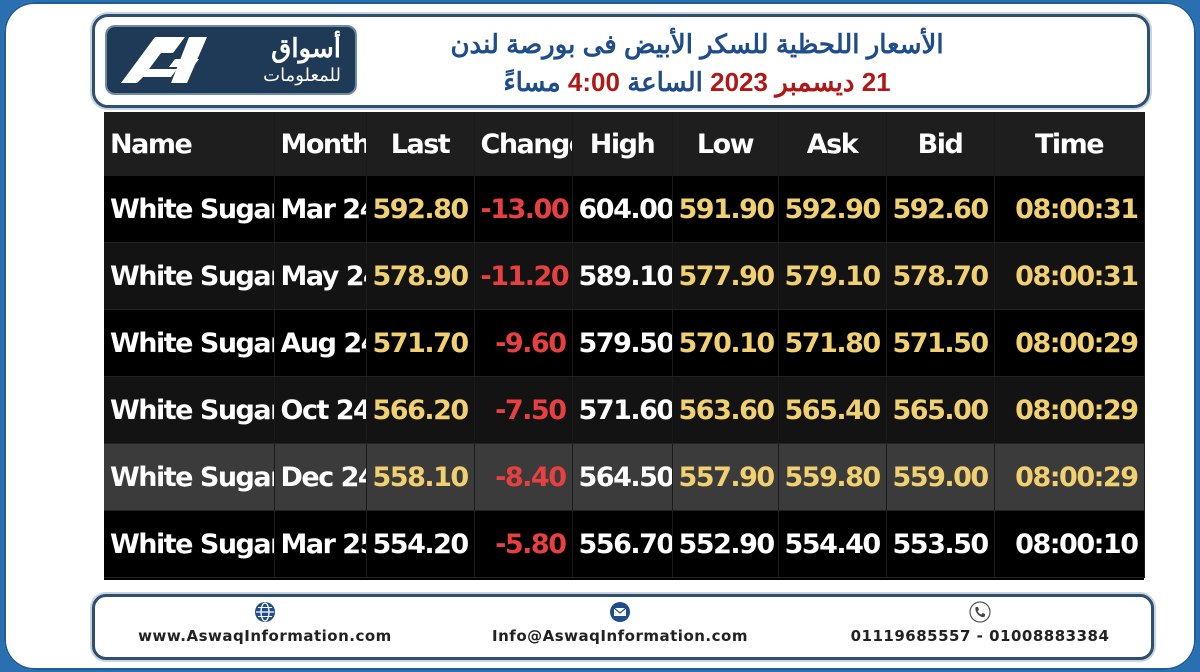  I want to click on time-value: 4:00, so click(593, 82).